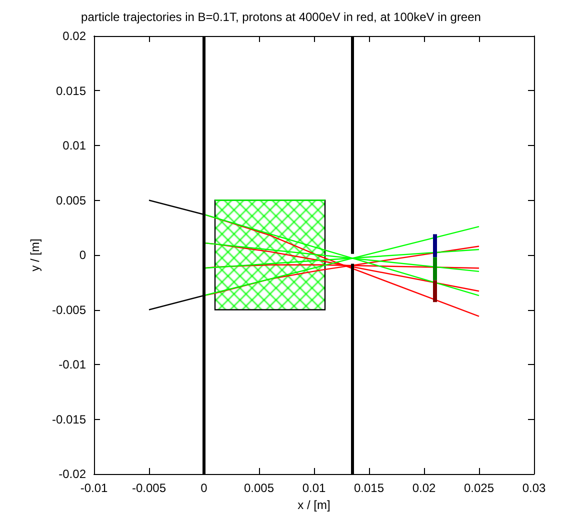  Describe the element at coordinates (94, 488) in the screenshot. I see `x-tick-label: -0.01` at that location.